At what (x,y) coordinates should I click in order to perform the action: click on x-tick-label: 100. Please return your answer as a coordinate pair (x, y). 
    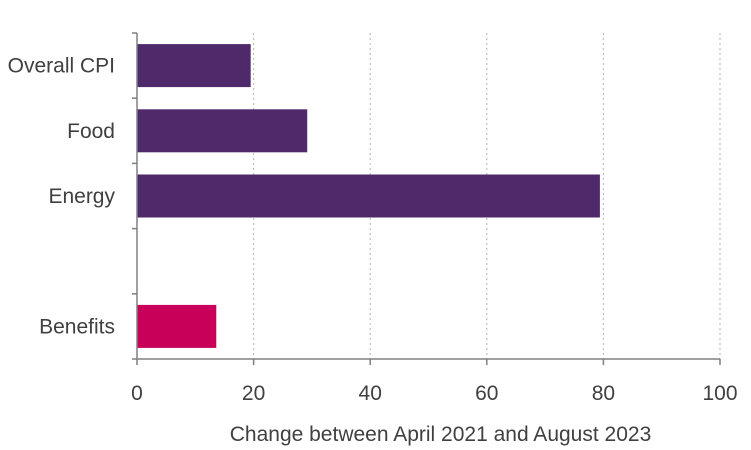
    Looking at the image, I should click on (719, 393).